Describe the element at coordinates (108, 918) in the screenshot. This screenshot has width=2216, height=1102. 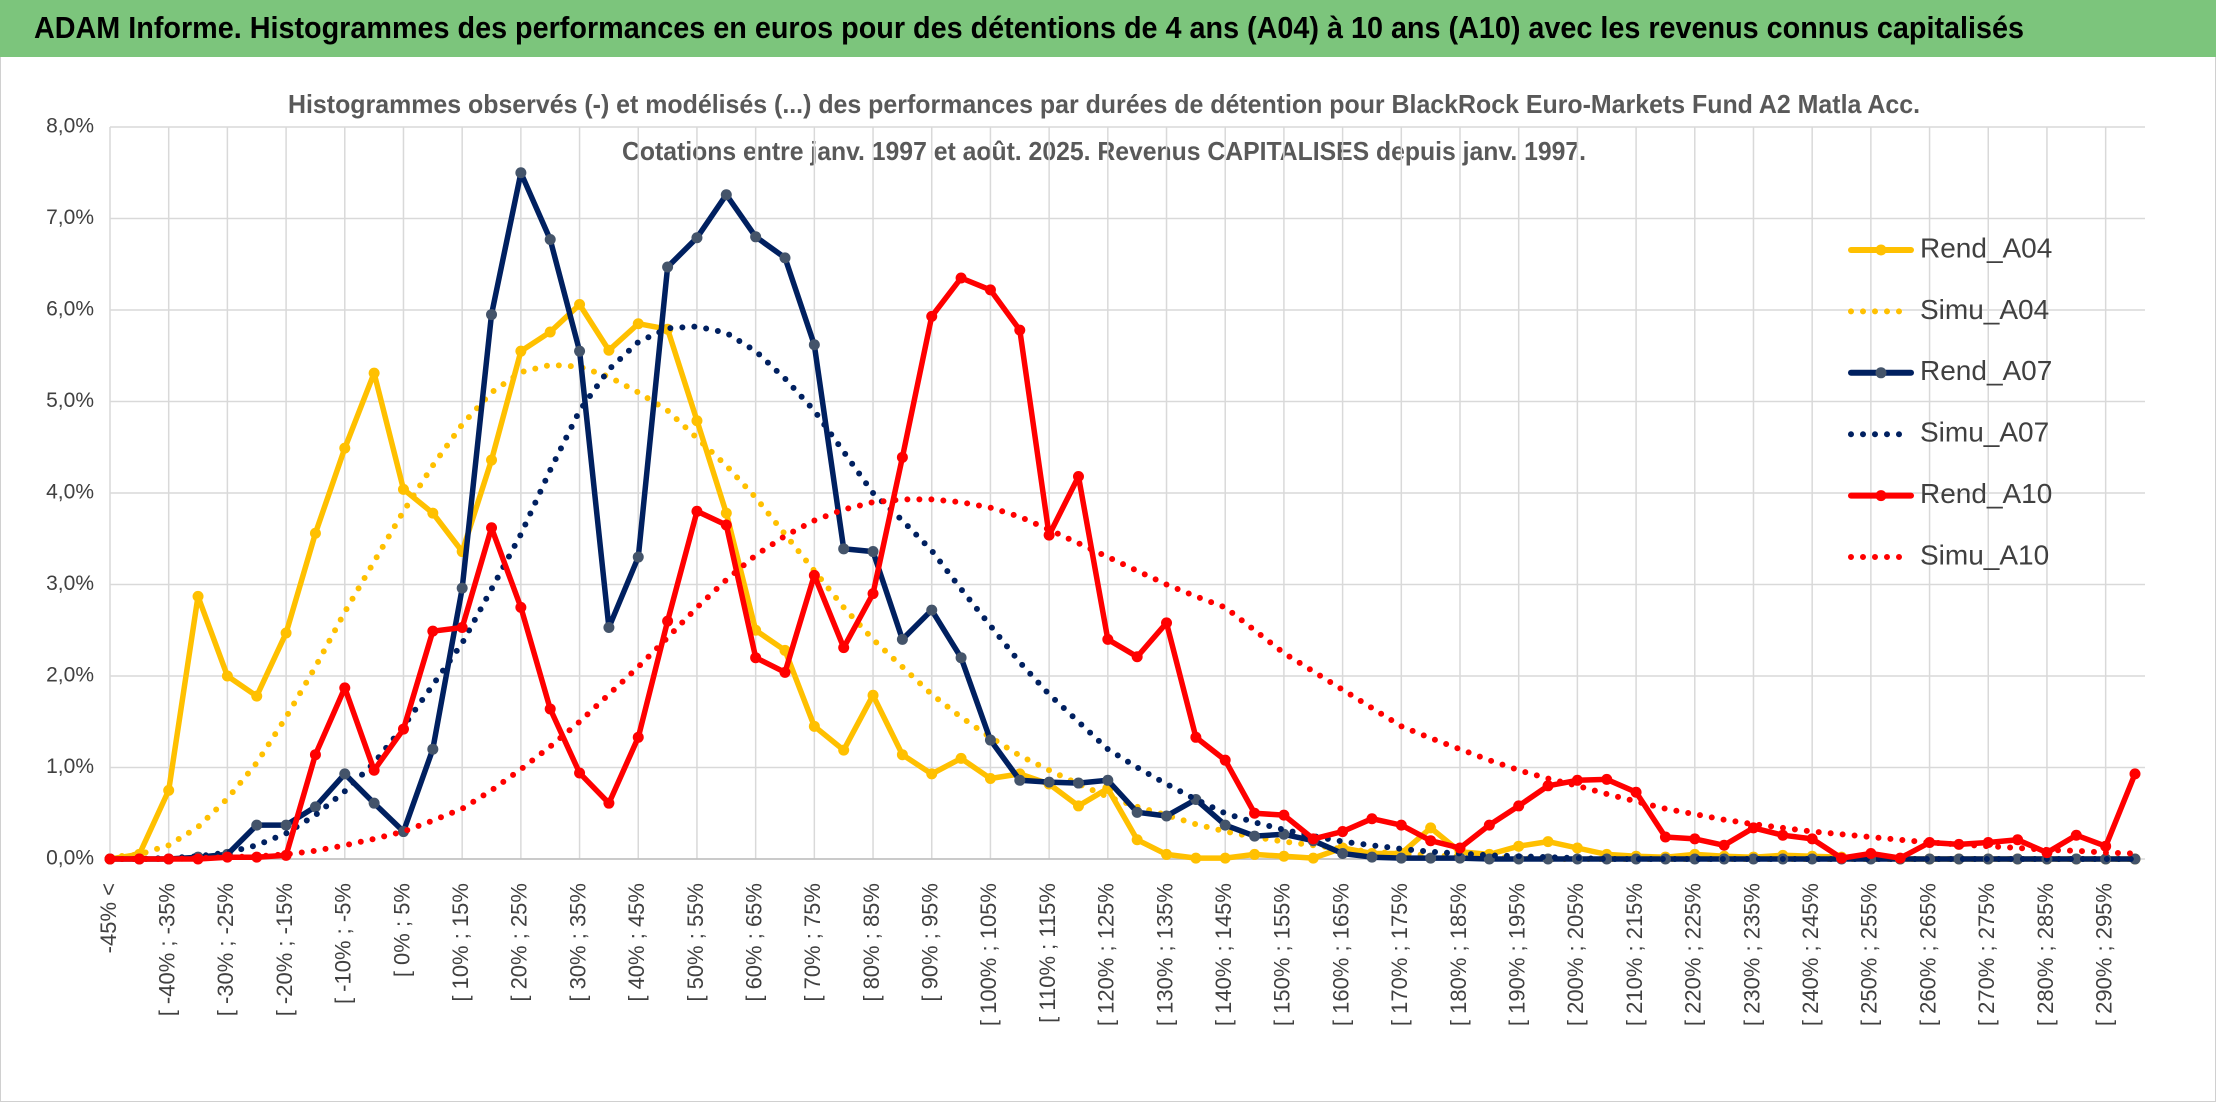
I see `x-tick-label: -45% <` at that location.